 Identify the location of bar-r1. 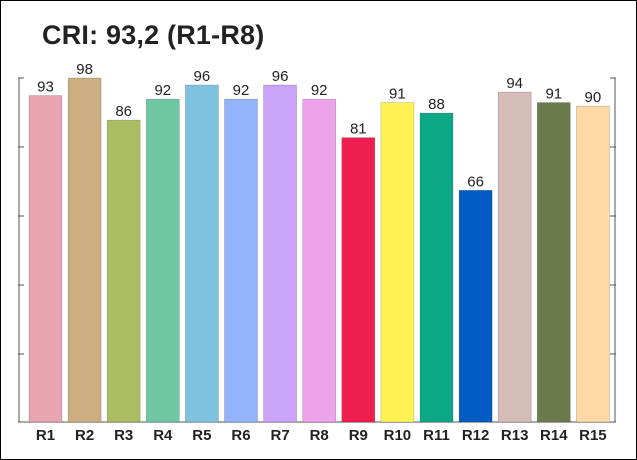
(45, 259).